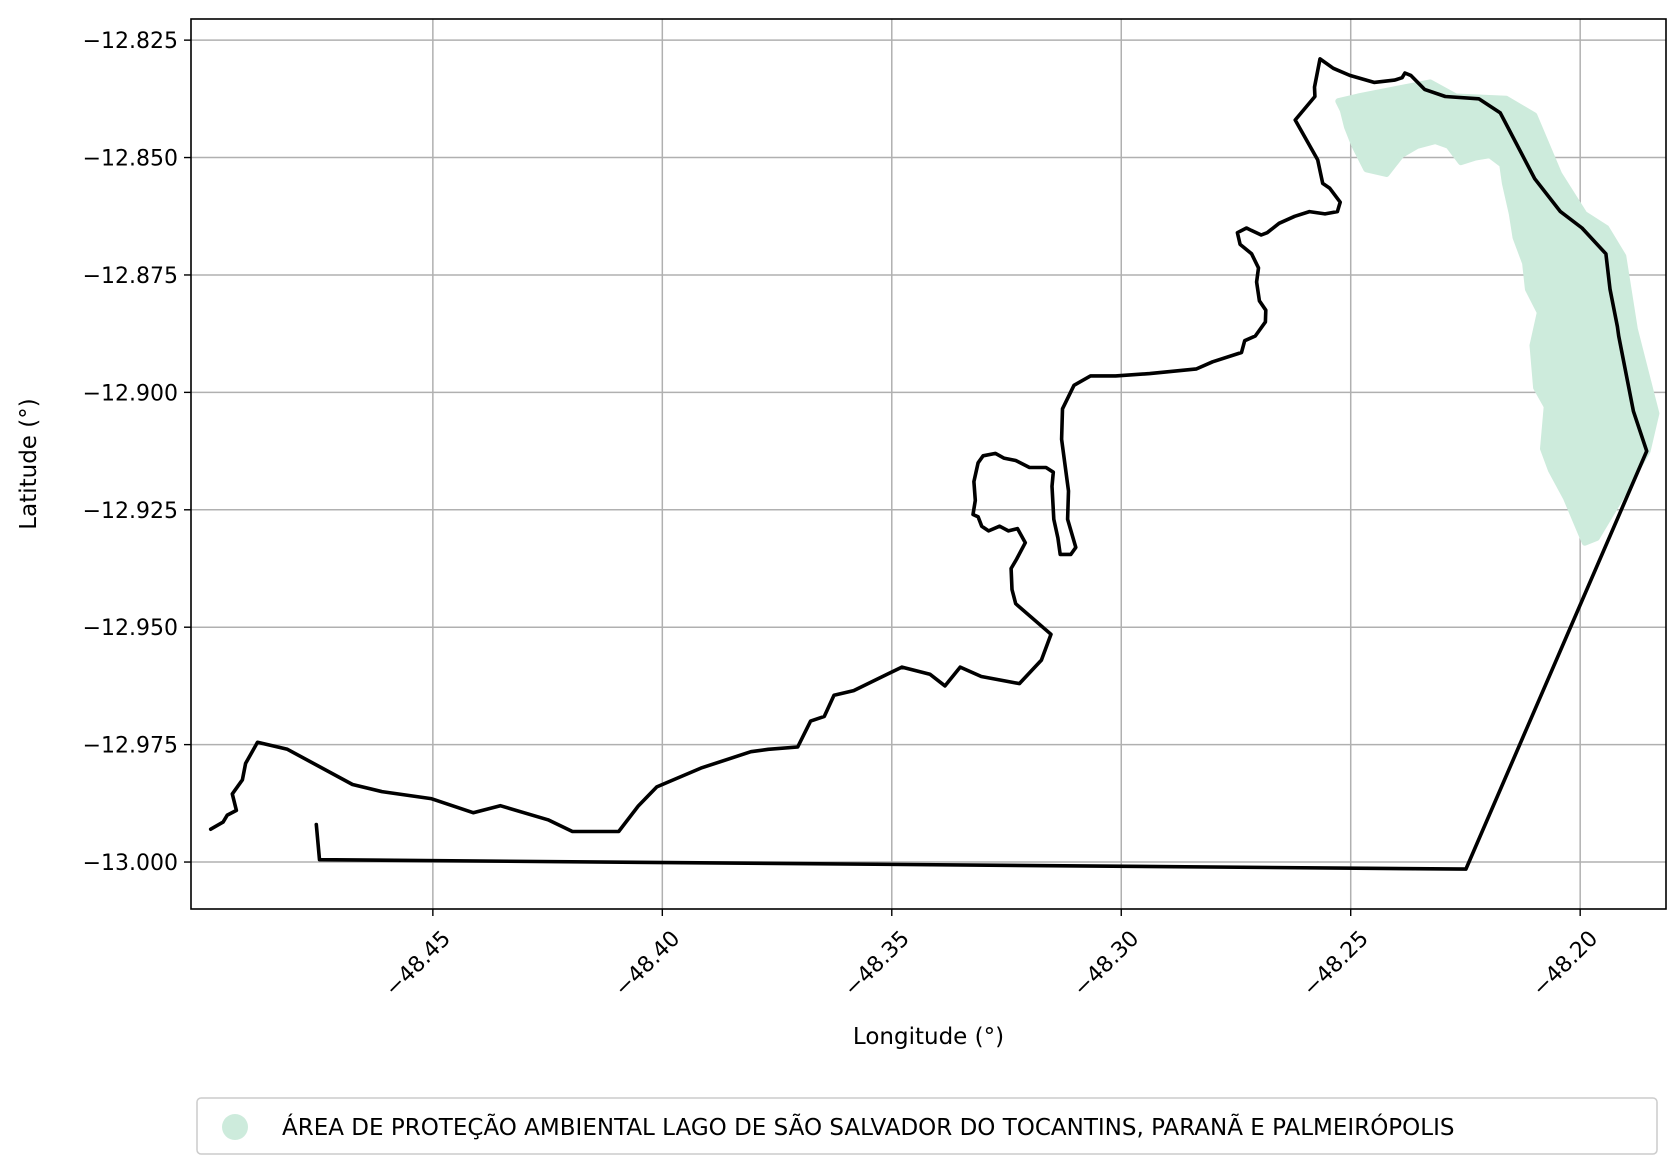 This screenshot has height=1168, width=1676. What do you see at coordinates (1106, 963) in the screenshot?
I see `x-tick-label-3: −48.30` at bounding box center [1106, 963].